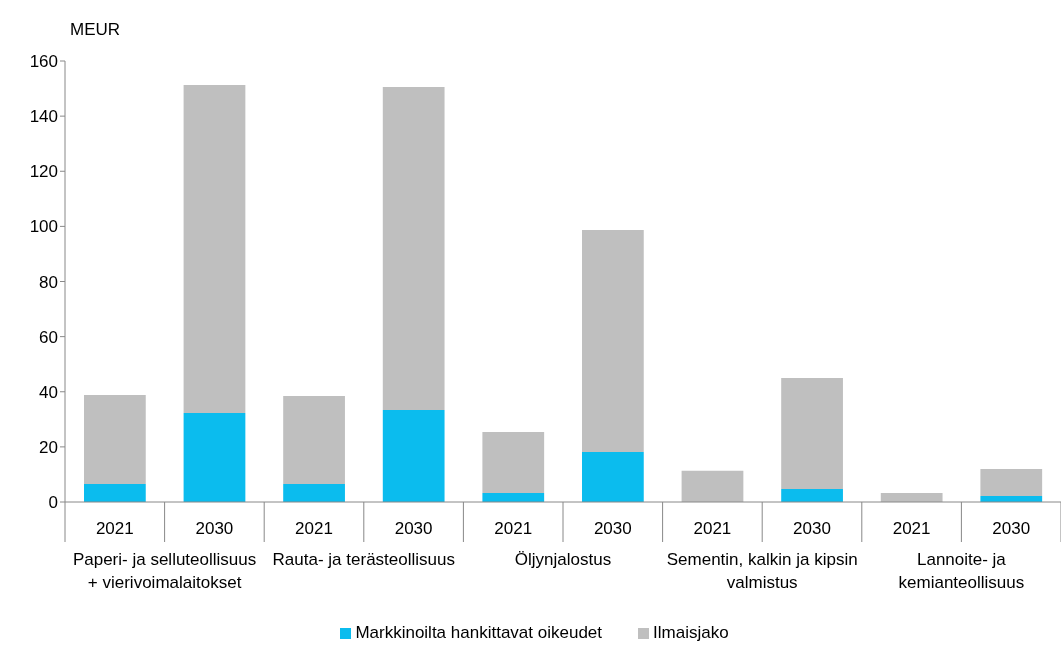 The height and width of the screenshot is (657, 1061). What do you see at coordinates (563, 560) in the screenshot?
I see `text: Öljynjalostus` at bounding box center [563, 560].